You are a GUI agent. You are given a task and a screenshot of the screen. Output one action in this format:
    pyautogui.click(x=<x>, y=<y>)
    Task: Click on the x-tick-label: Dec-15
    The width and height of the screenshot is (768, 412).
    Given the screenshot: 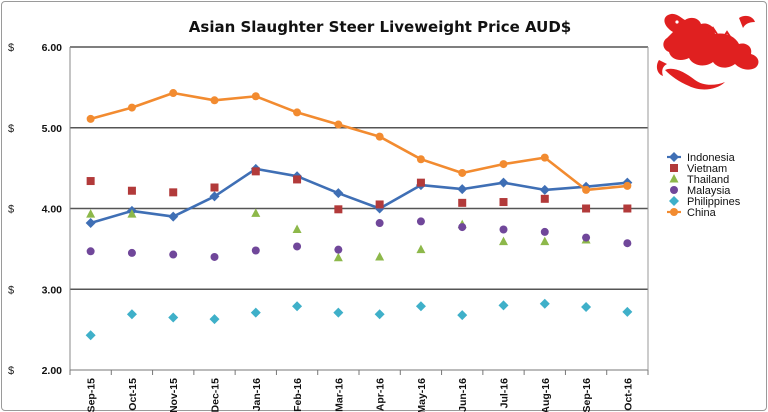 What is the action you would take?
    pyautogui.click(x=216, y=395)
    